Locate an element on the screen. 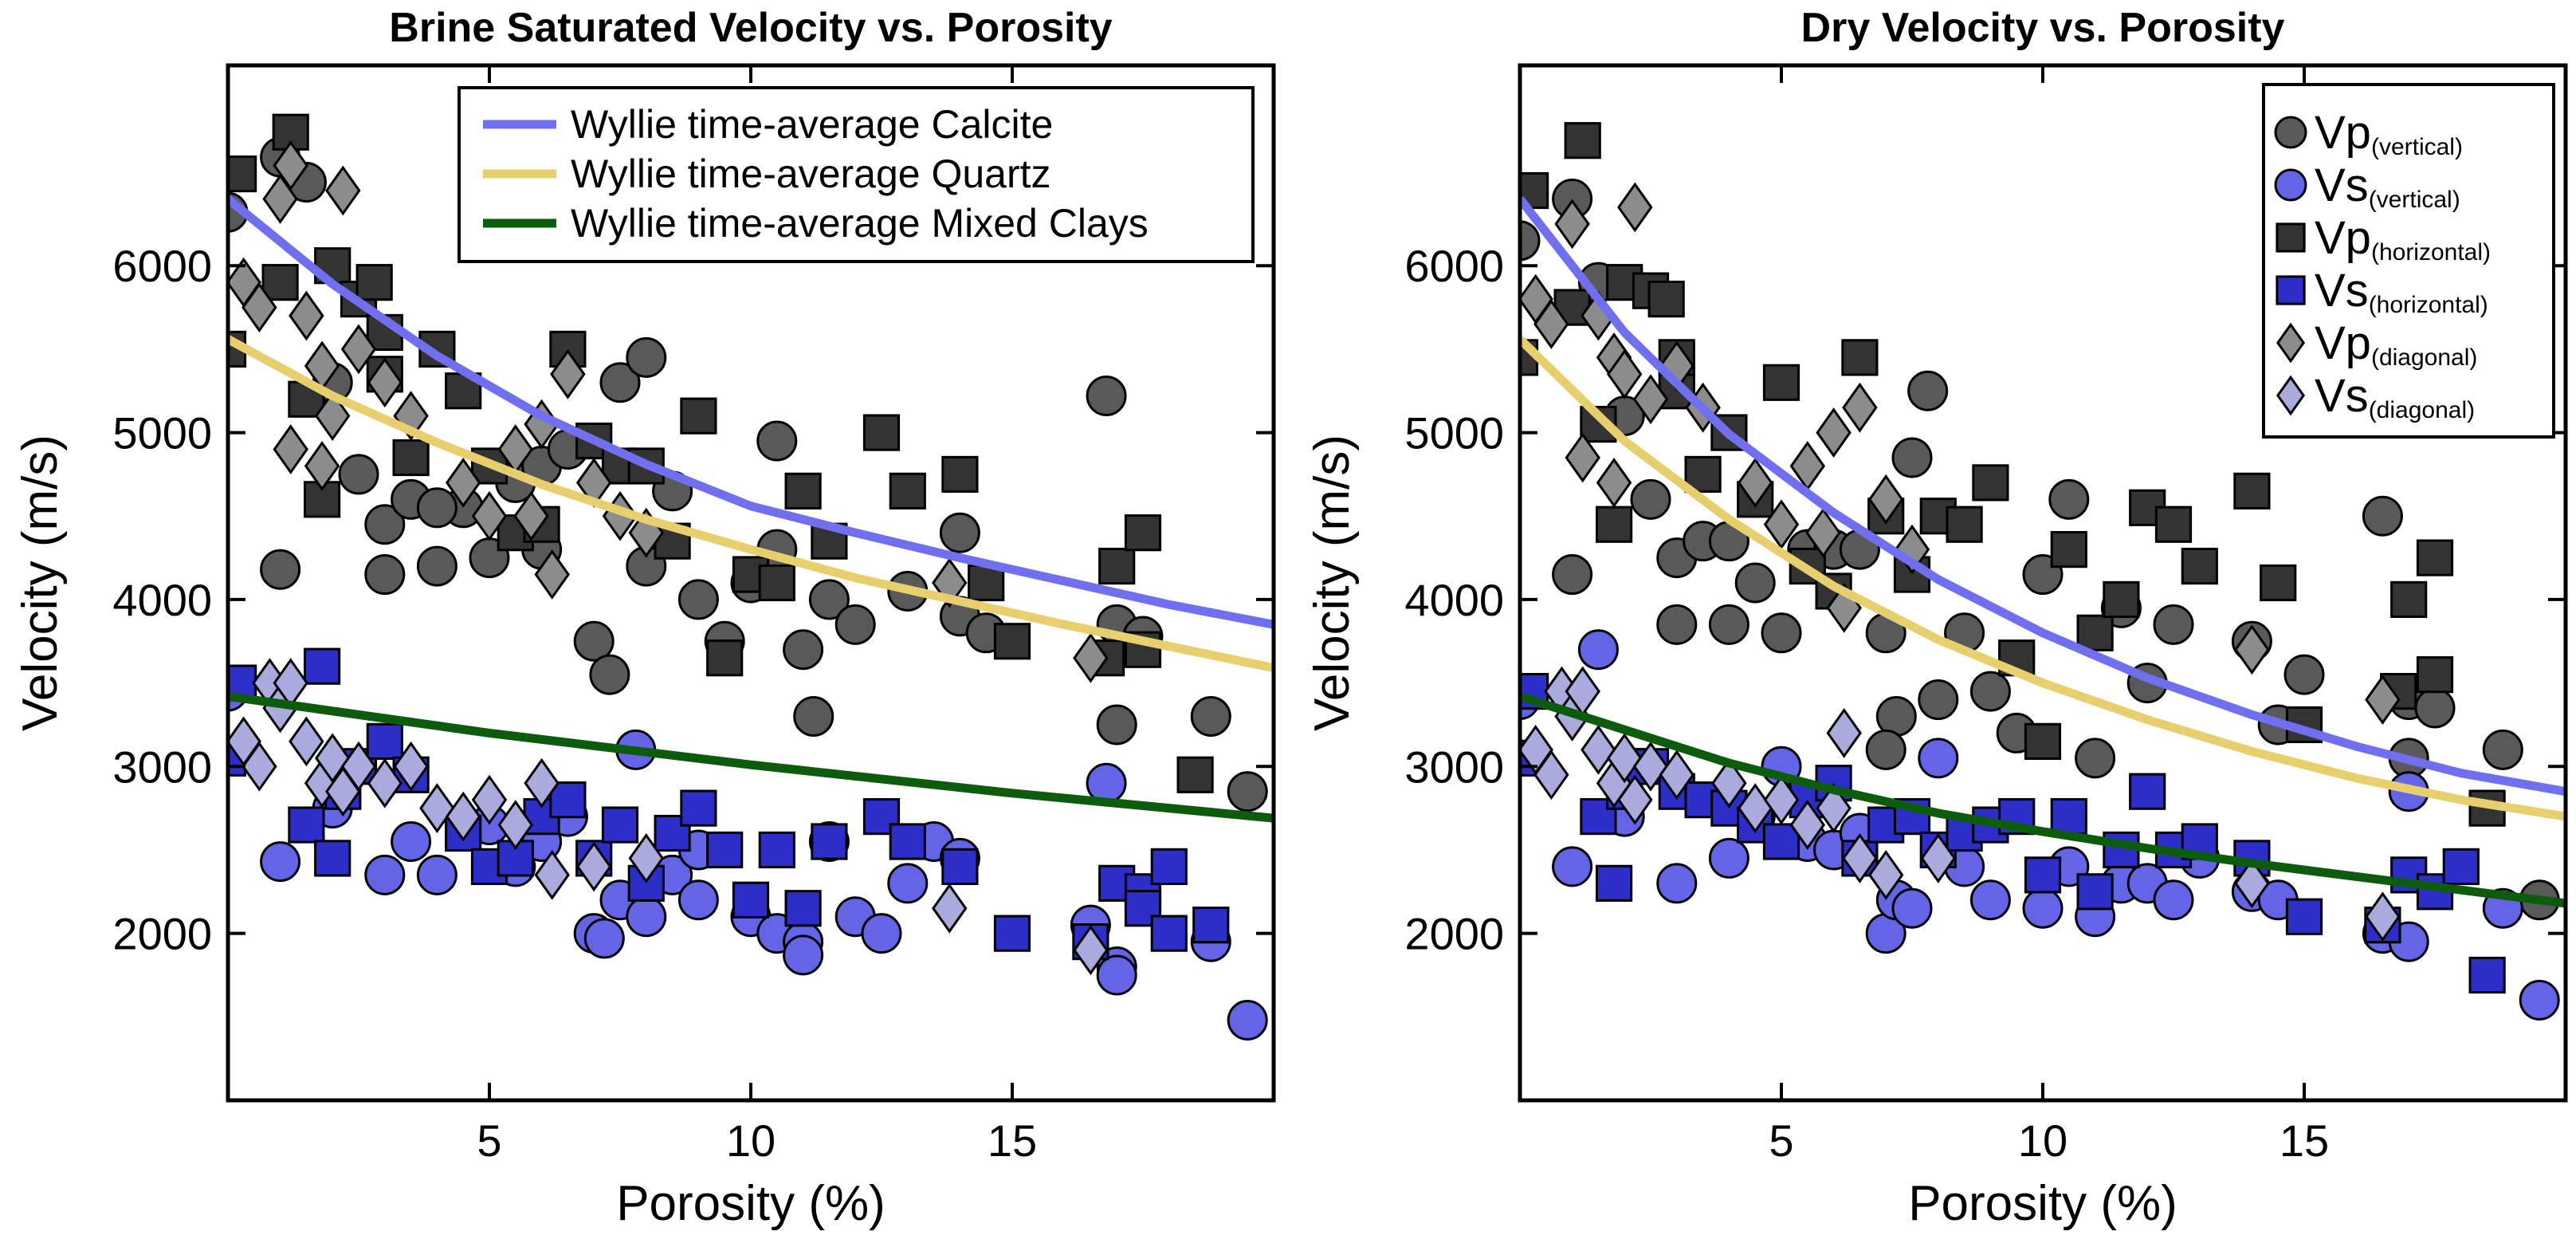 Image resolution: width=2576 pixels, height=1255 pixels. legend-sublabel: (diagonal) is located at coordinates (2422, 410).